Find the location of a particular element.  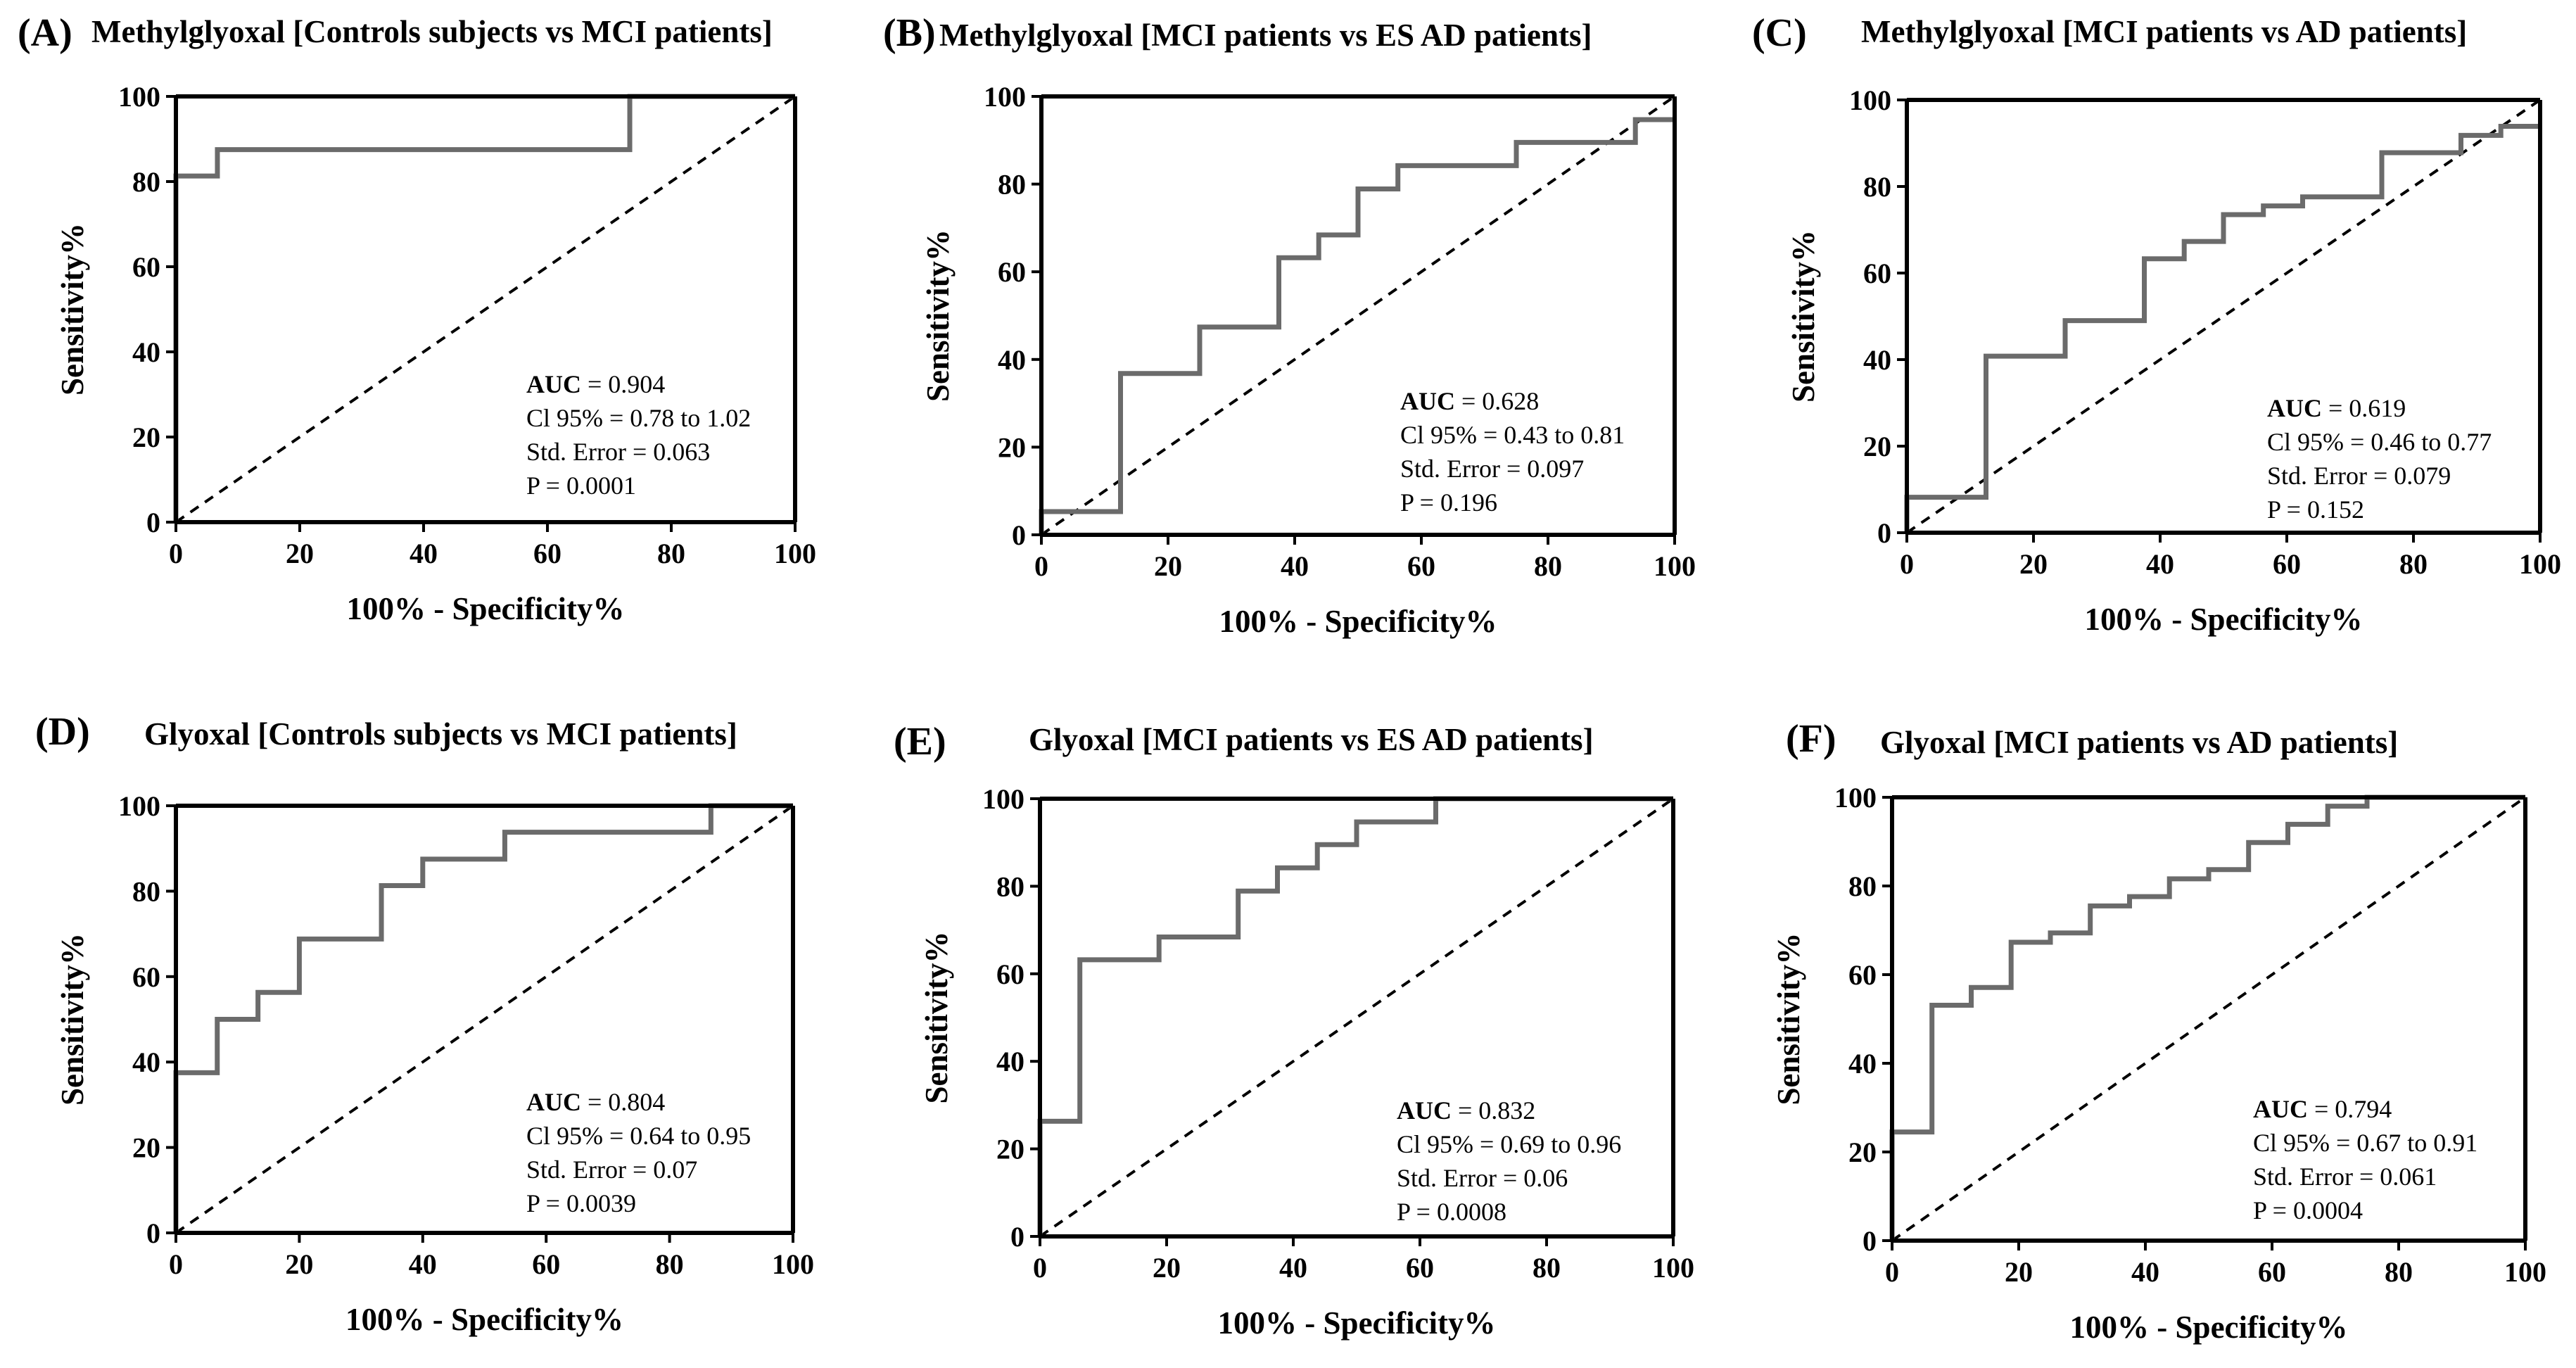

auc-value: = 0.628 is located at coordinates (1497, 401).